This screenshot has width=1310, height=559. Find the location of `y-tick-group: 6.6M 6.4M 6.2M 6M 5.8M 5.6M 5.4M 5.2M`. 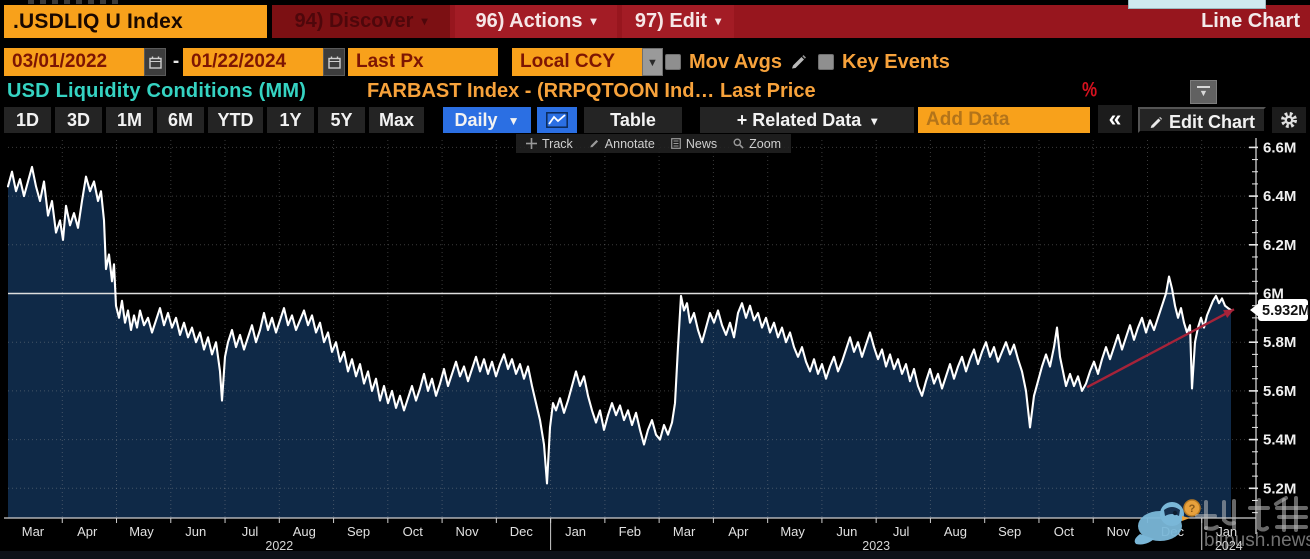

y-tick-group: 6.6M 6.4M 6.2M 6M 5.8M 5.6M 5.4M 5.2M is located at coordinates (1272, 326).